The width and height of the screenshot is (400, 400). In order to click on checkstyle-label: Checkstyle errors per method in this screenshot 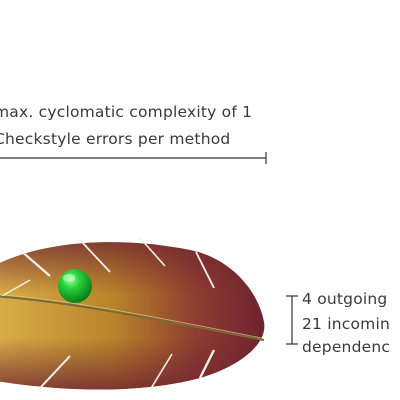, I will do `click(115, 139)`.